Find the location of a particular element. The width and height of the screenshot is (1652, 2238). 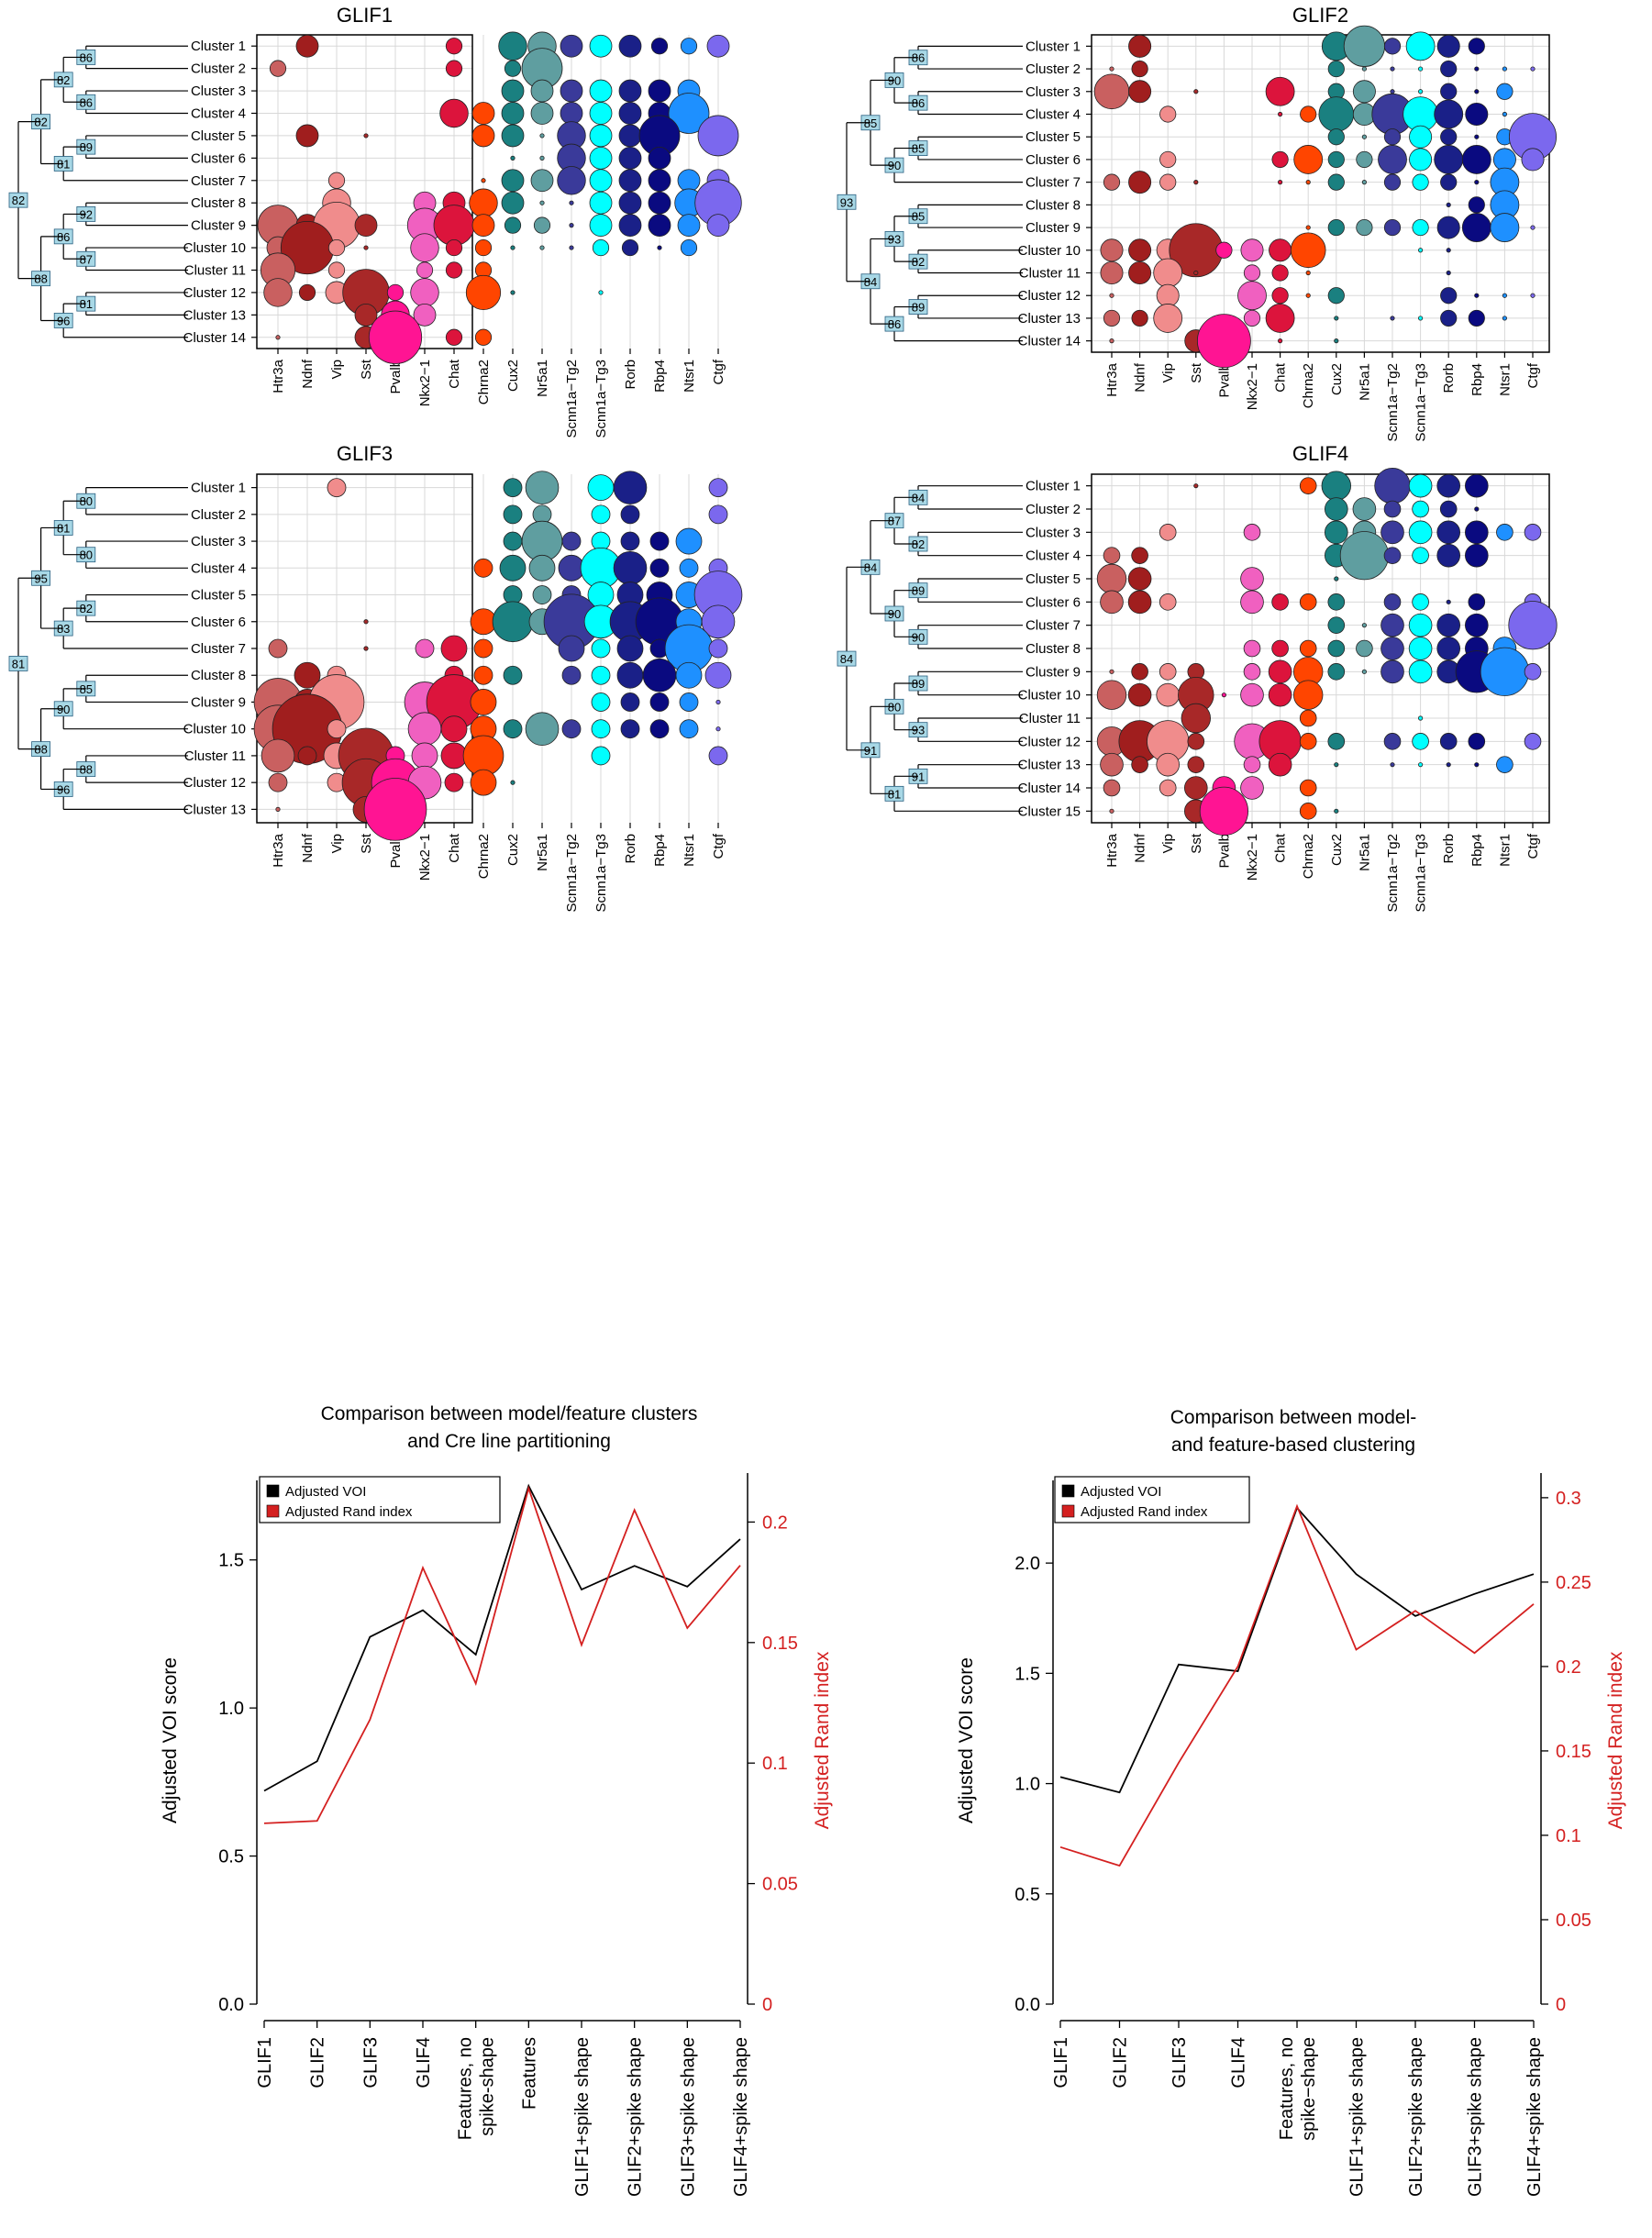

col-label: Ntsr1 is located at coordinates (1505, 850).